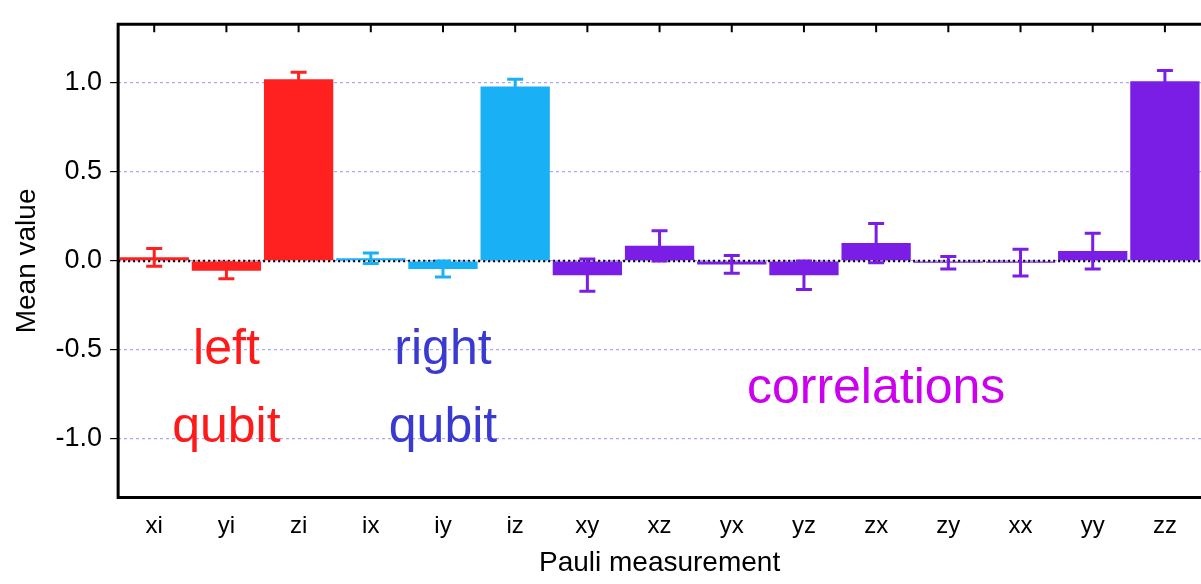 The width and height of the screenshot is (1201, 584). What do you see at coordinates (79, 348) in the screenshot?
I see `y-tick-label: -0.5` at bounding box center [79, 348].